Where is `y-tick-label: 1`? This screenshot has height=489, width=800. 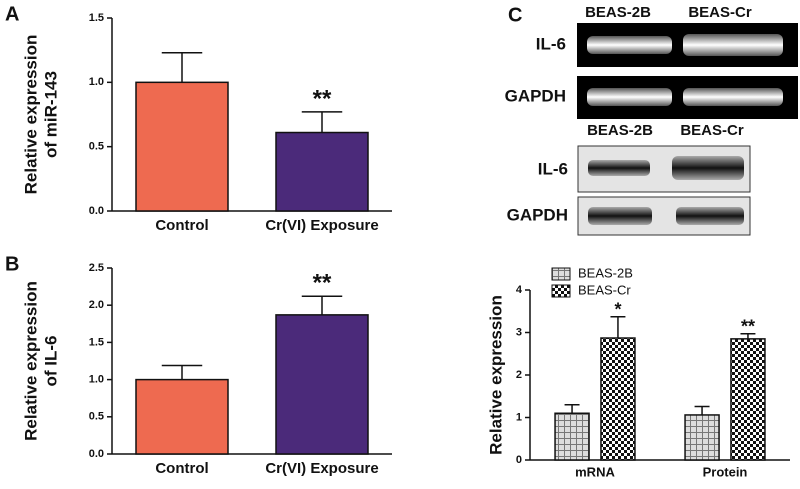
y-tick-label: 1 is located at coordinates (519, 417).